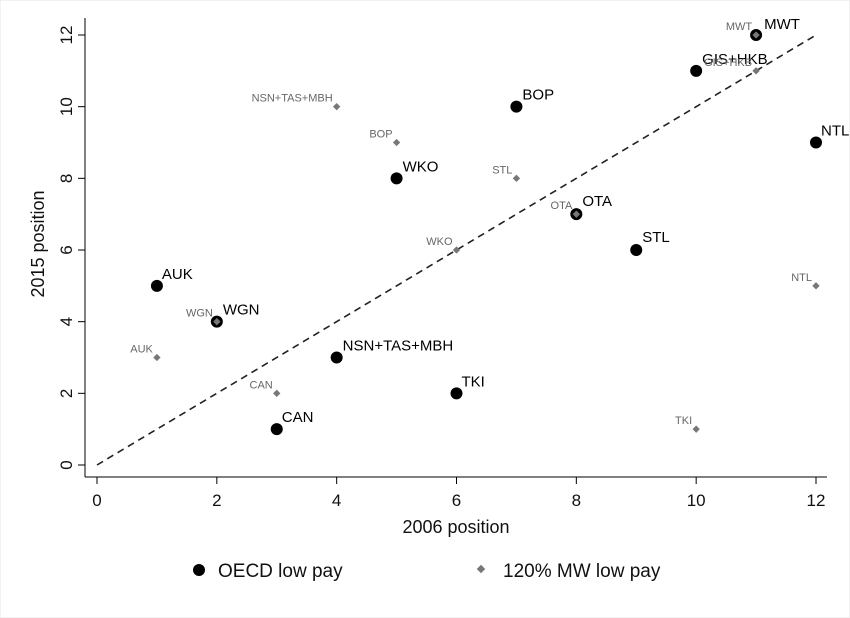  I want to click on oecd-point-label: TKI, so click(473, 381).